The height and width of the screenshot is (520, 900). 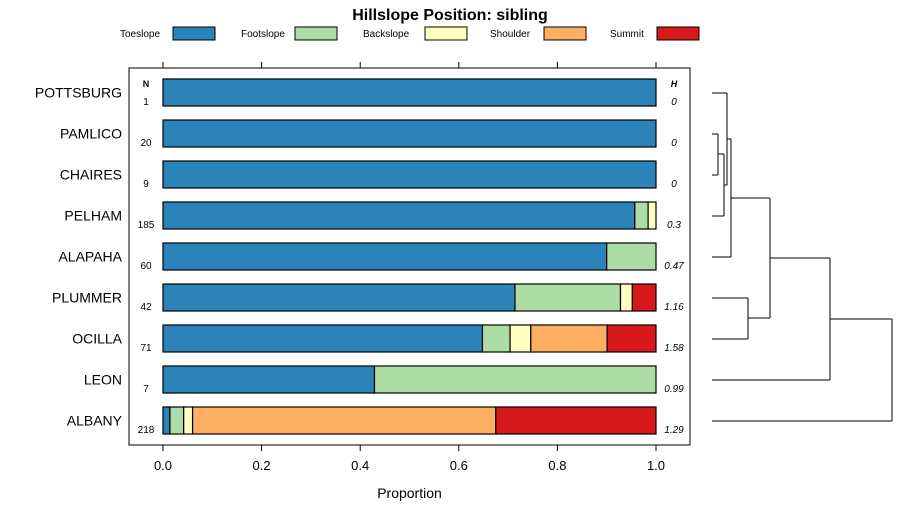 I want to click on category-label-alapaha: ALAPAHA, so click(x=90, y=257).